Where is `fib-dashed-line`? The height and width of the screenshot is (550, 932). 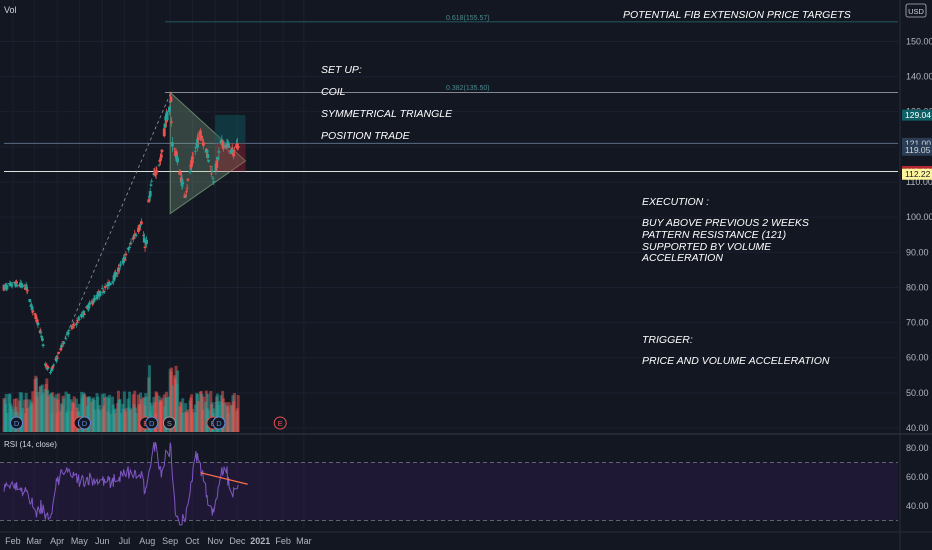 fib-dashed-line is located at coordinates (111, 232).